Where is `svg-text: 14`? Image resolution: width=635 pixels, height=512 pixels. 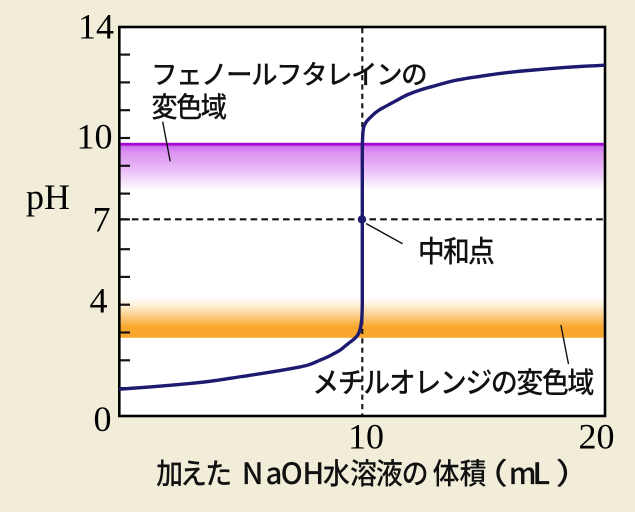
svg-text: 14 is located at coordinates (96, 26).